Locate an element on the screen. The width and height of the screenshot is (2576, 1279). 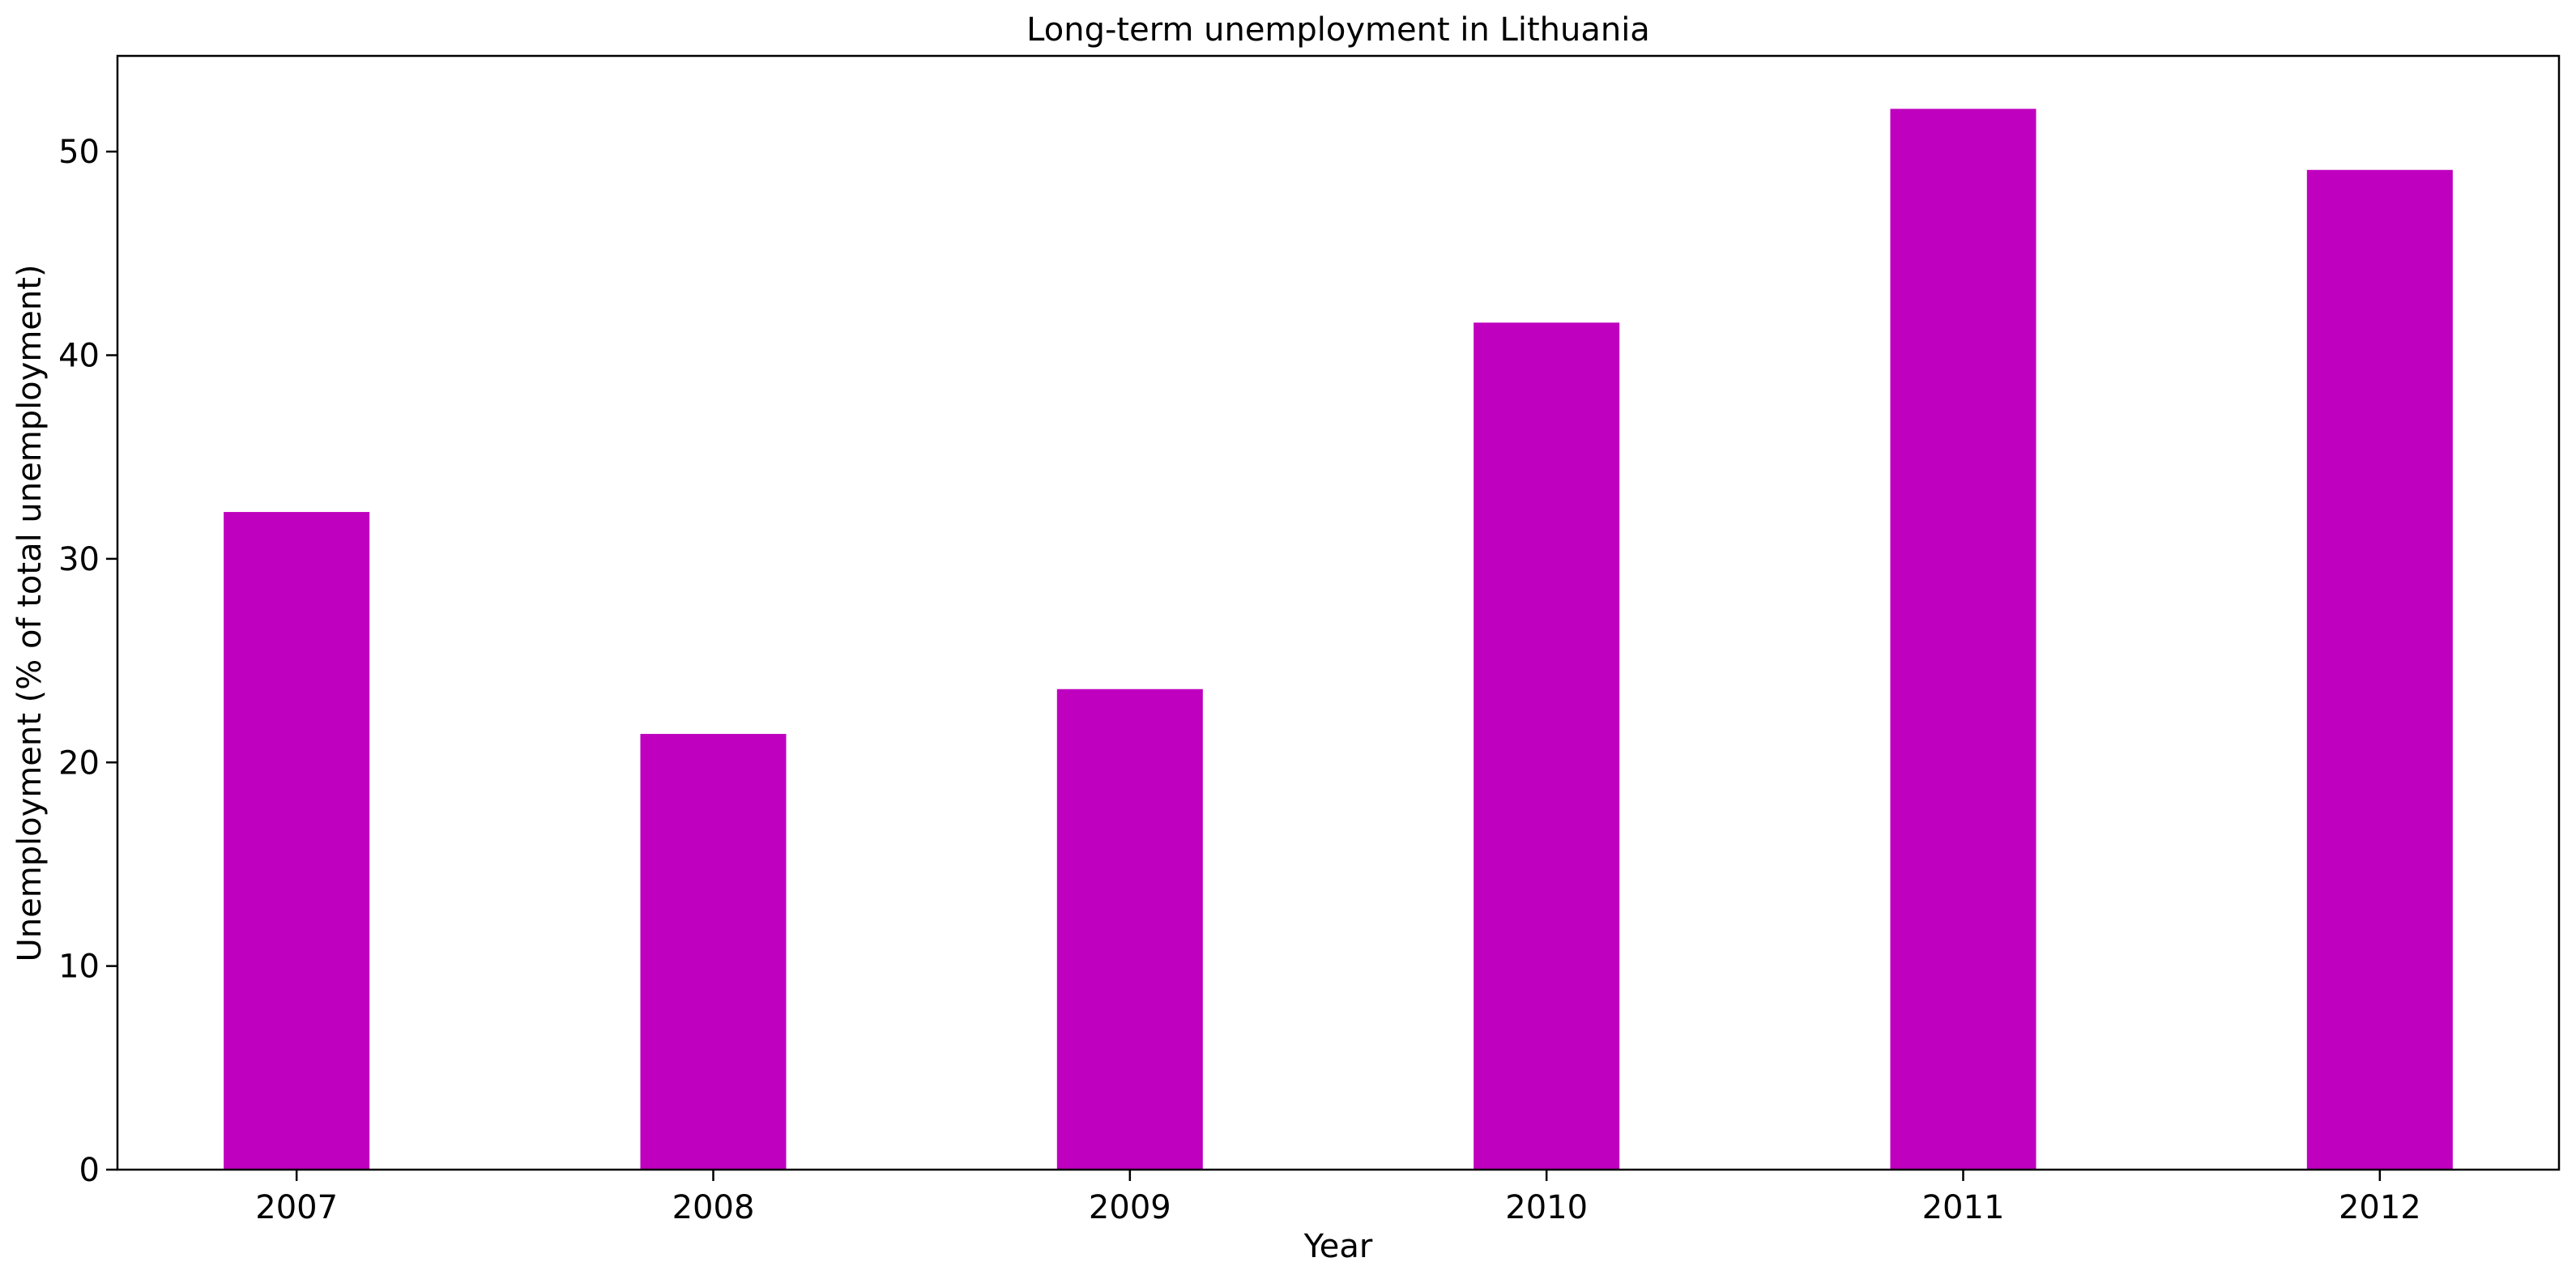
y-tick-label: 50 is located at coordinates (79, 152).